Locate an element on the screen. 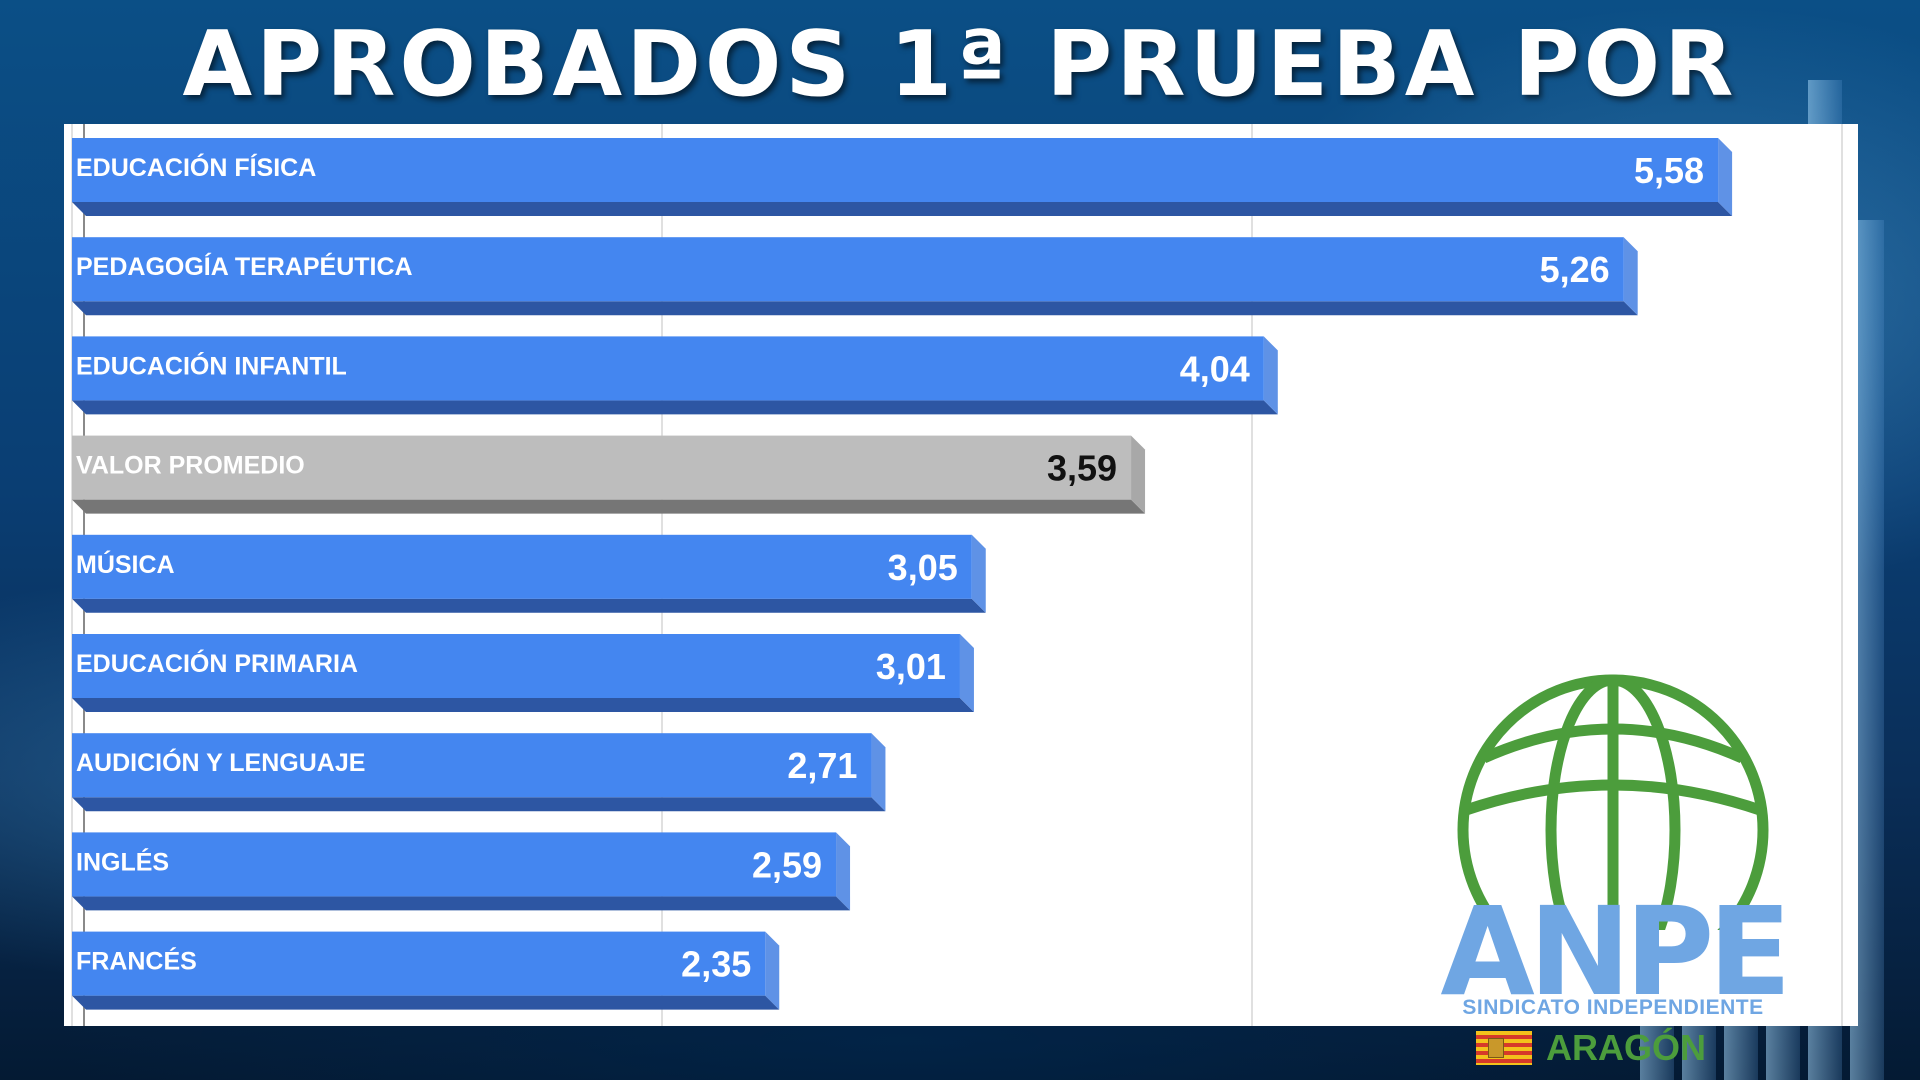  bar-value-label: 5,26 is located at coordinates (1575, 269).